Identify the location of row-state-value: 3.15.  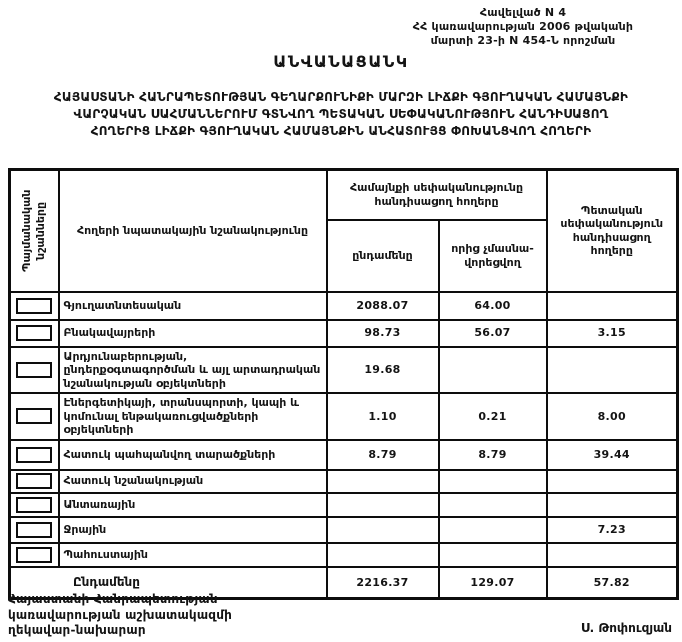
(612, 333).